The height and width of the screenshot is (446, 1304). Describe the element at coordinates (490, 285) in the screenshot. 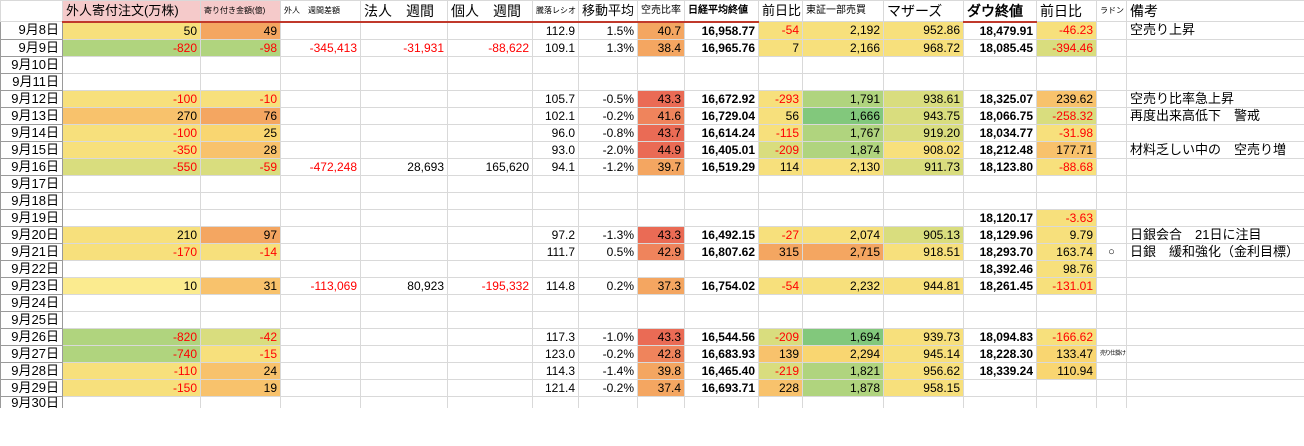

I see `cell-f: -195,332` at that location.